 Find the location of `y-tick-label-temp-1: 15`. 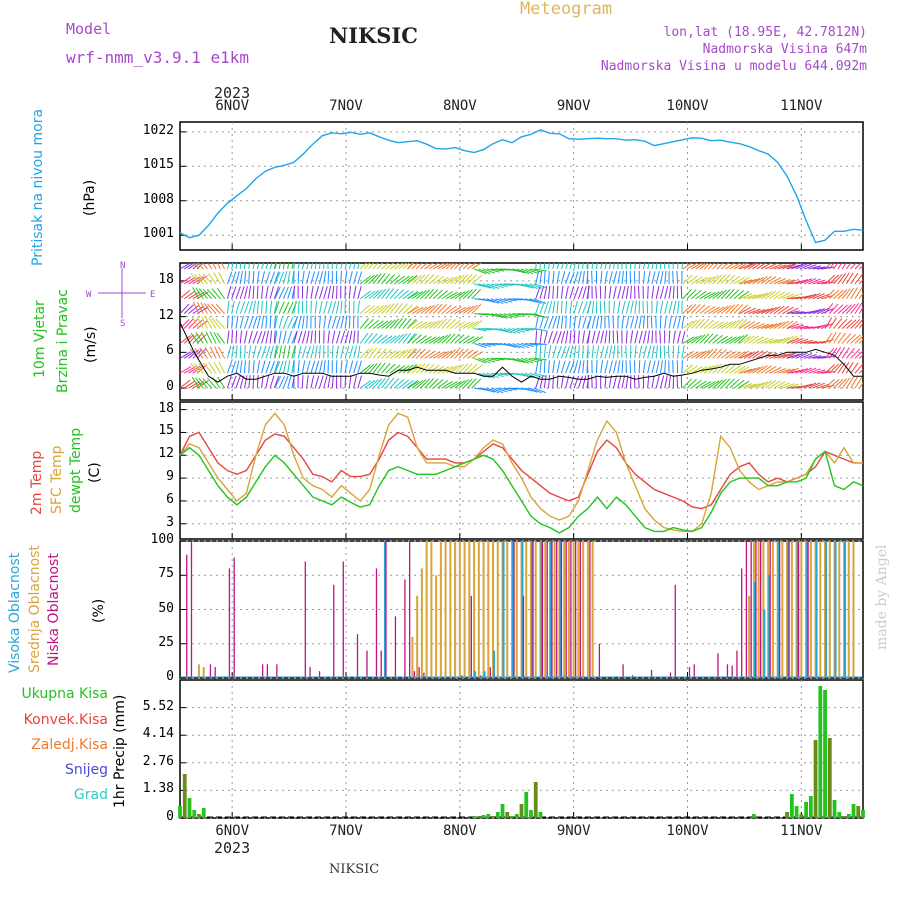

y-tick-label-temp-1: 15 is located at coordinates (166, 431).